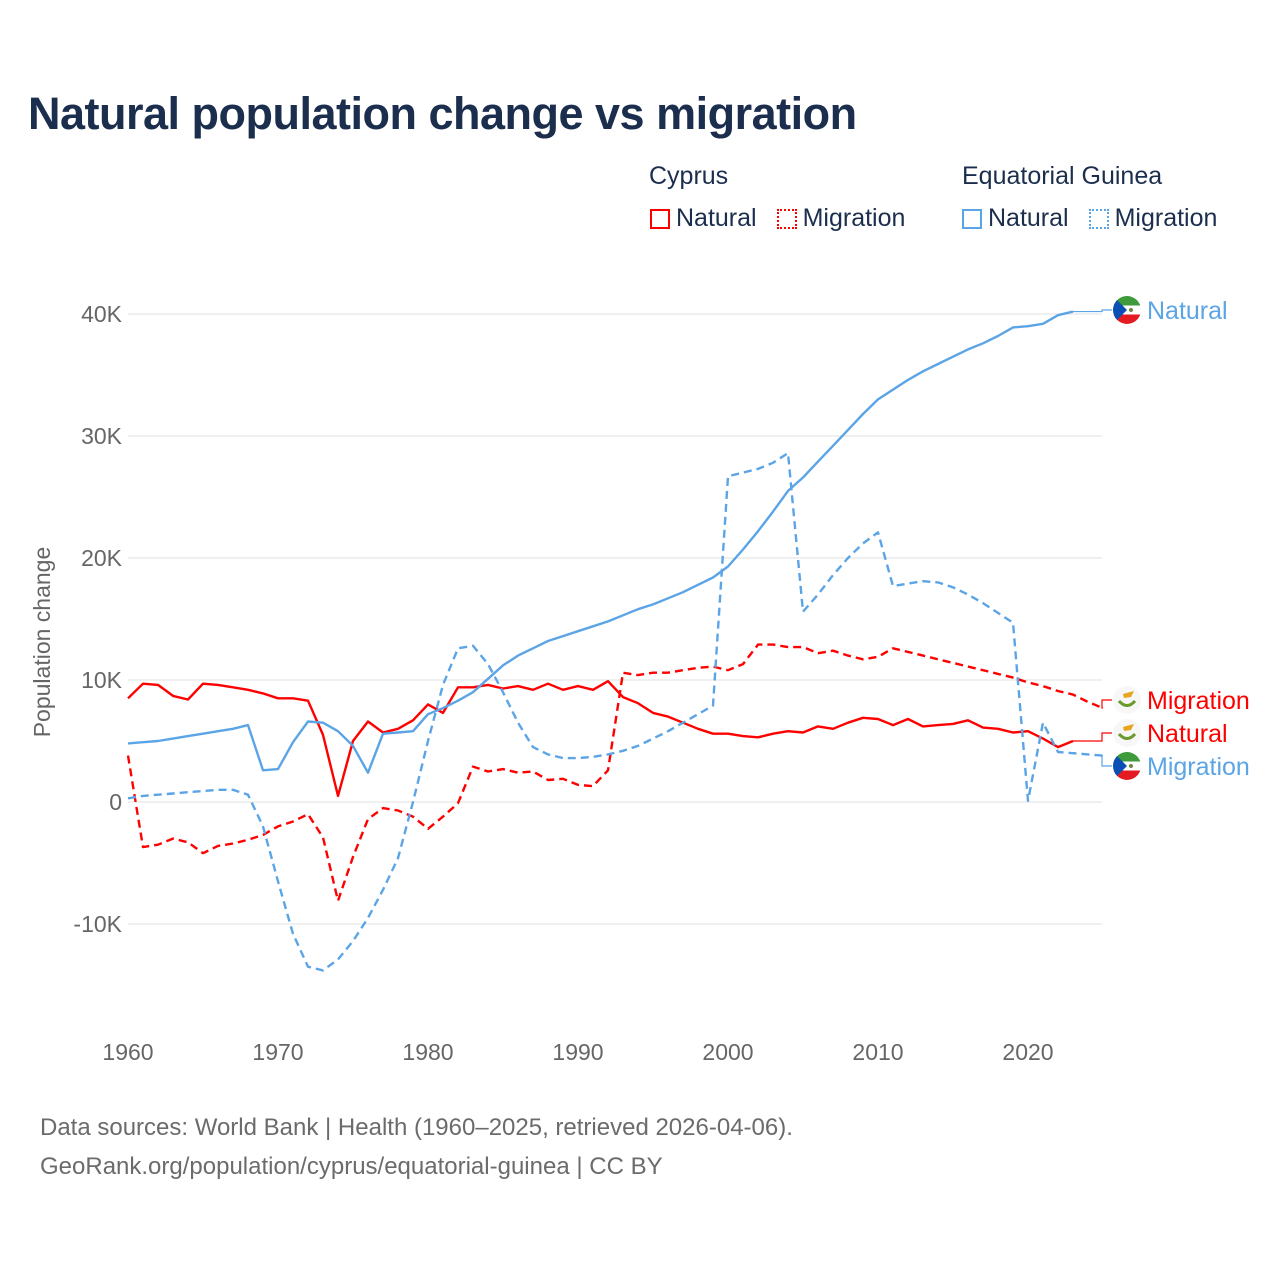  What do you see at coordinates (115, 802) in the screenshot?
I see `y-tick-label: 0` at bounding box center [115, 802].